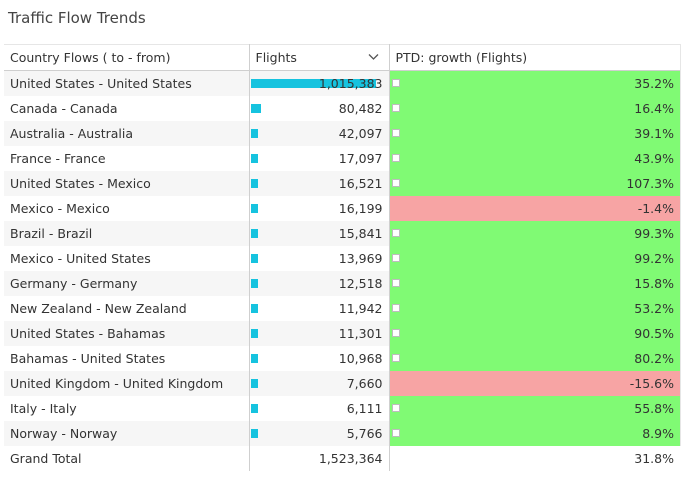 The image size is (700, 482). I want to click on flights-cell: 1,015,383, so click(319, 83).